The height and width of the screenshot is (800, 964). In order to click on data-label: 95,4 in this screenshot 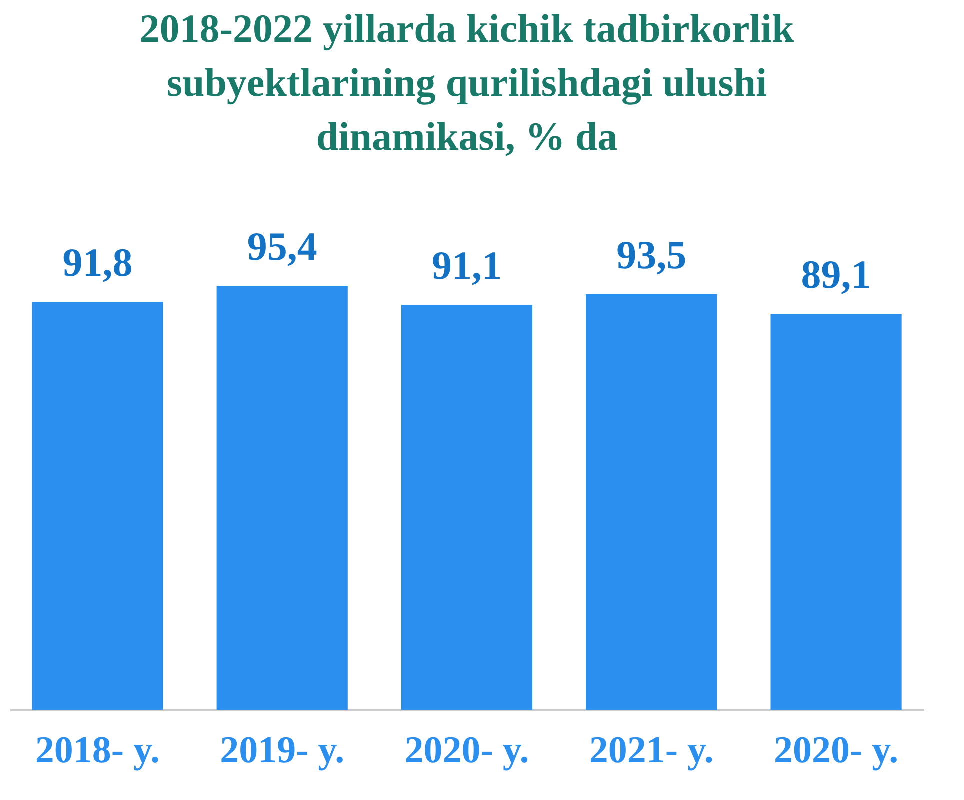, I will do `click(282, 246)`.